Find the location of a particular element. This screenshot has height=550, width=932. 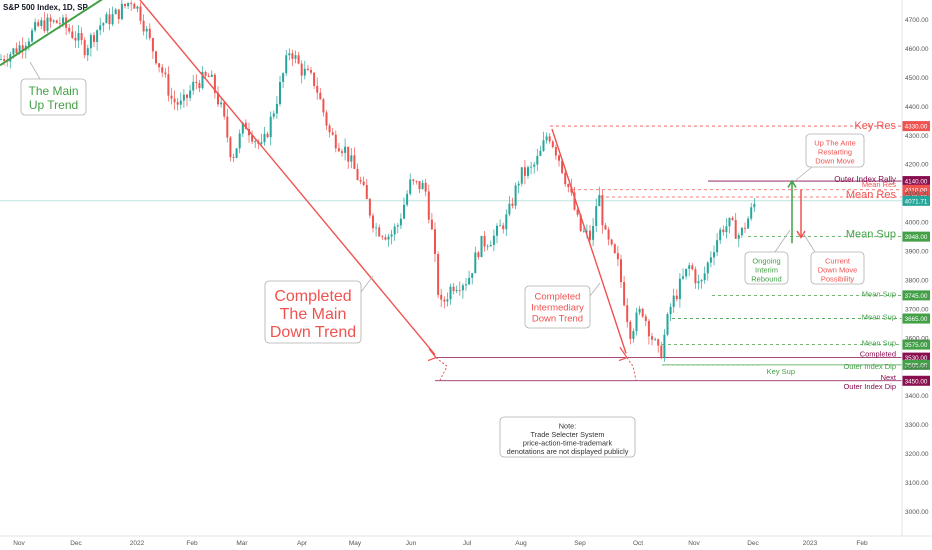

note-callout-box is located at coordinates (567, 437).